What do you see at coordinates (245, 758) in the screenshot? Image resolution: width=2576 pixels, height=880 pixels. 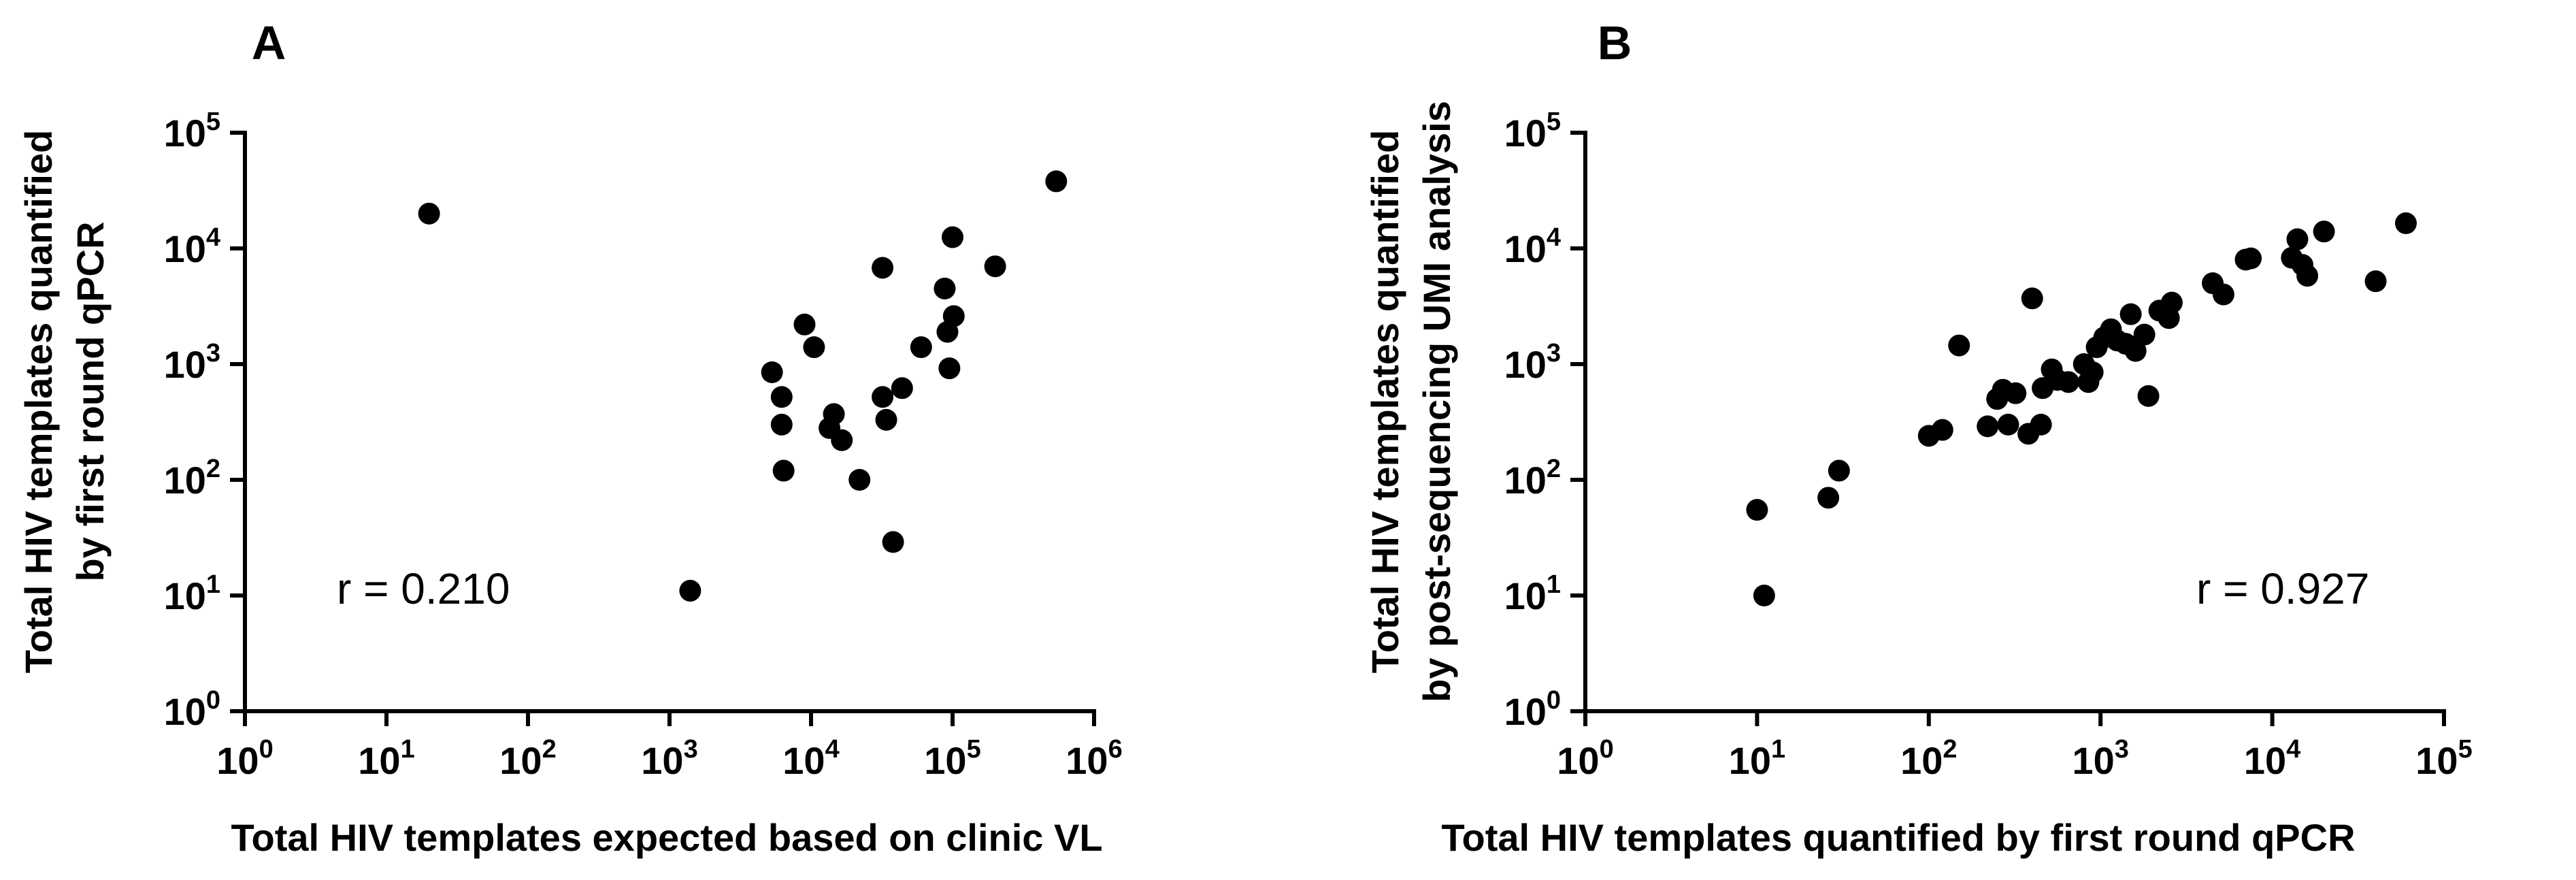 I see `panel-a-x-tick-label-0: 10⁰` at bounding box center [245, 758].